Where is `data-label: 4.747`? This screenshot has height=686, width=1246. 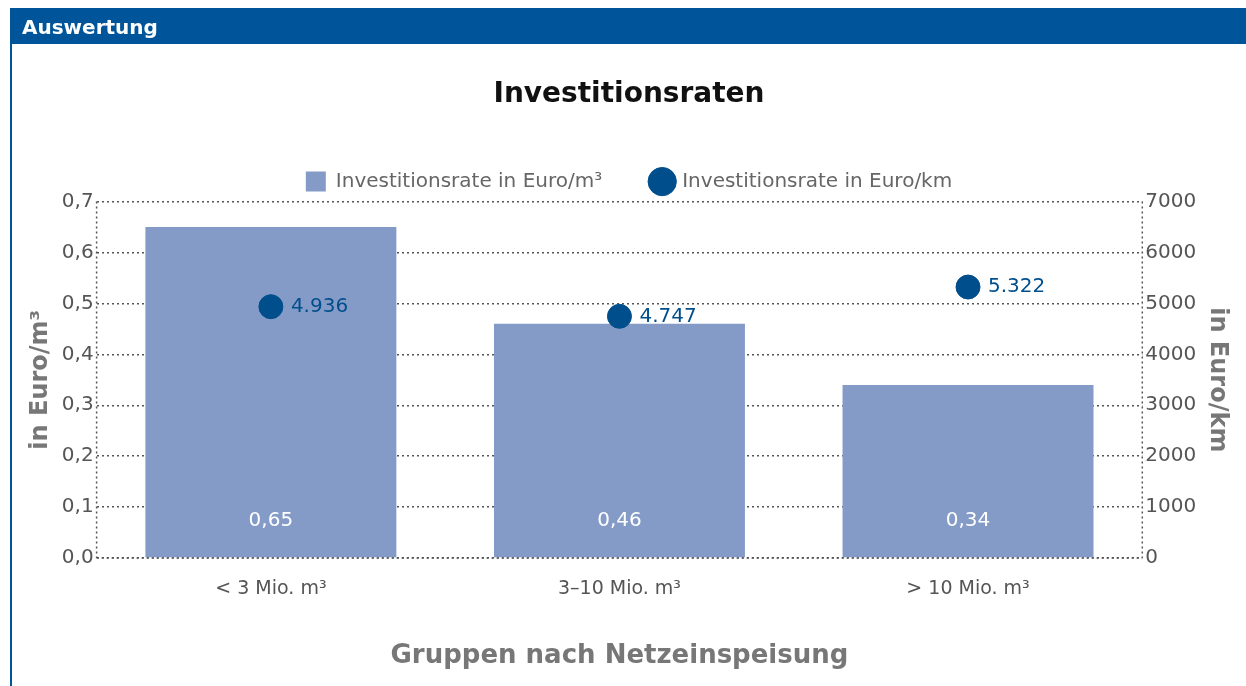 data-label: 4.747 is located at coordinates (668, 314).